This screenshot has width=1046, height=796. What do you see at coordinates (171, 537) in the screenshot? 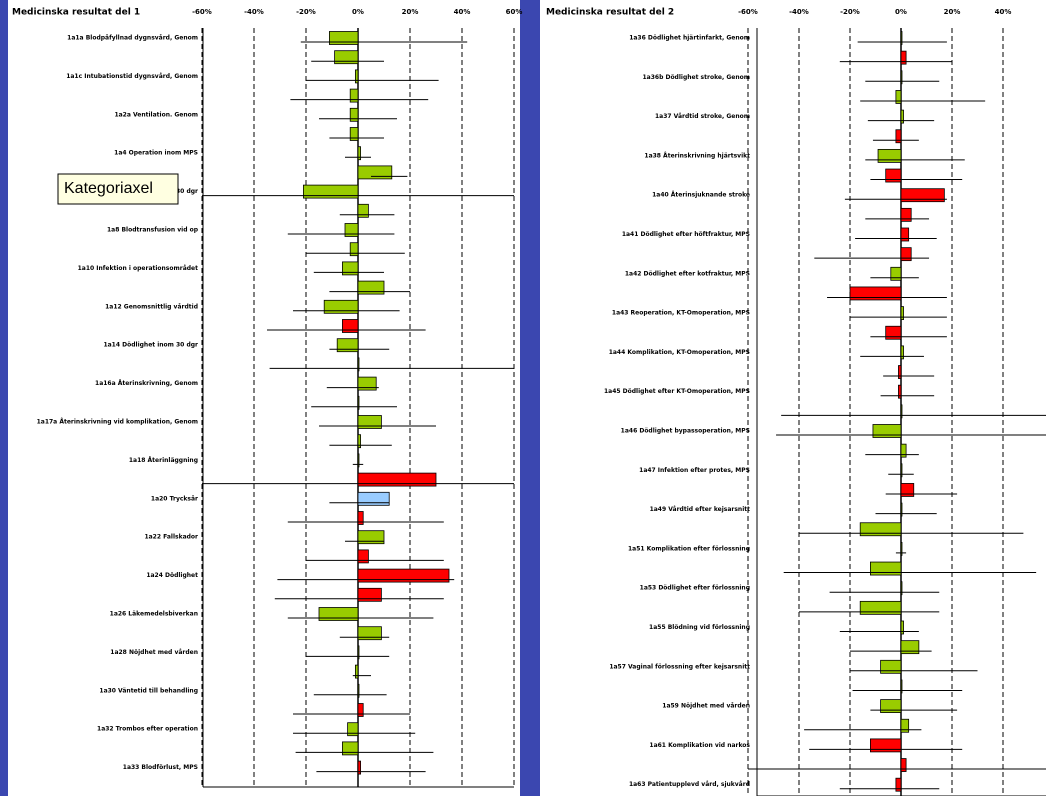
I see `category-label: 1a22 Fallskador` at bounding box center [171, 537].